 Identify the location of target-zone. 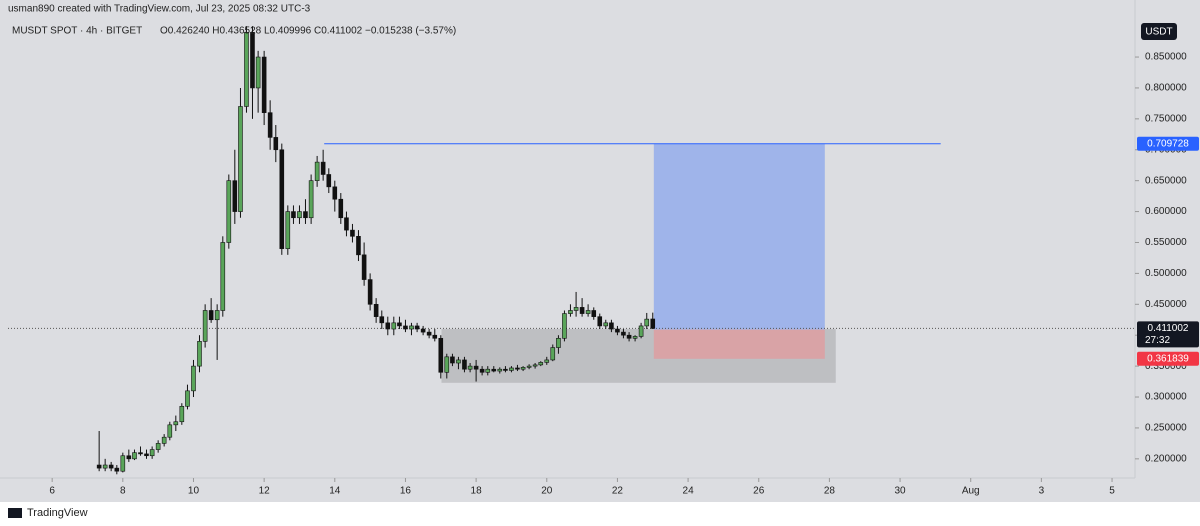
(739, 236).